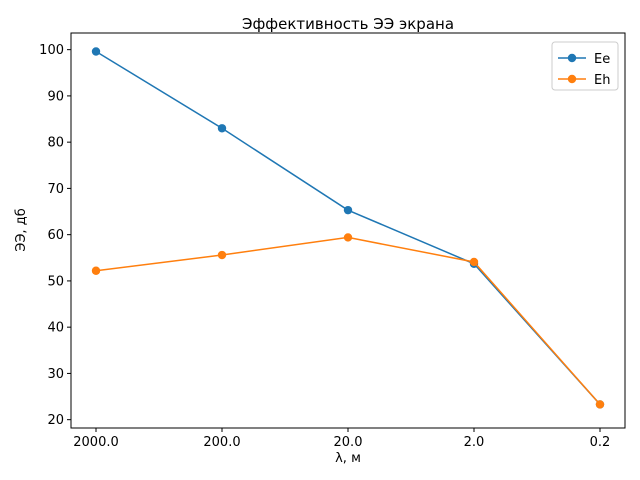 The width and height of the screenshot is (640, 480). Describe the element at coordinates (55, 96) in the screenshot. I see `y-tick-label: 90` at that location.